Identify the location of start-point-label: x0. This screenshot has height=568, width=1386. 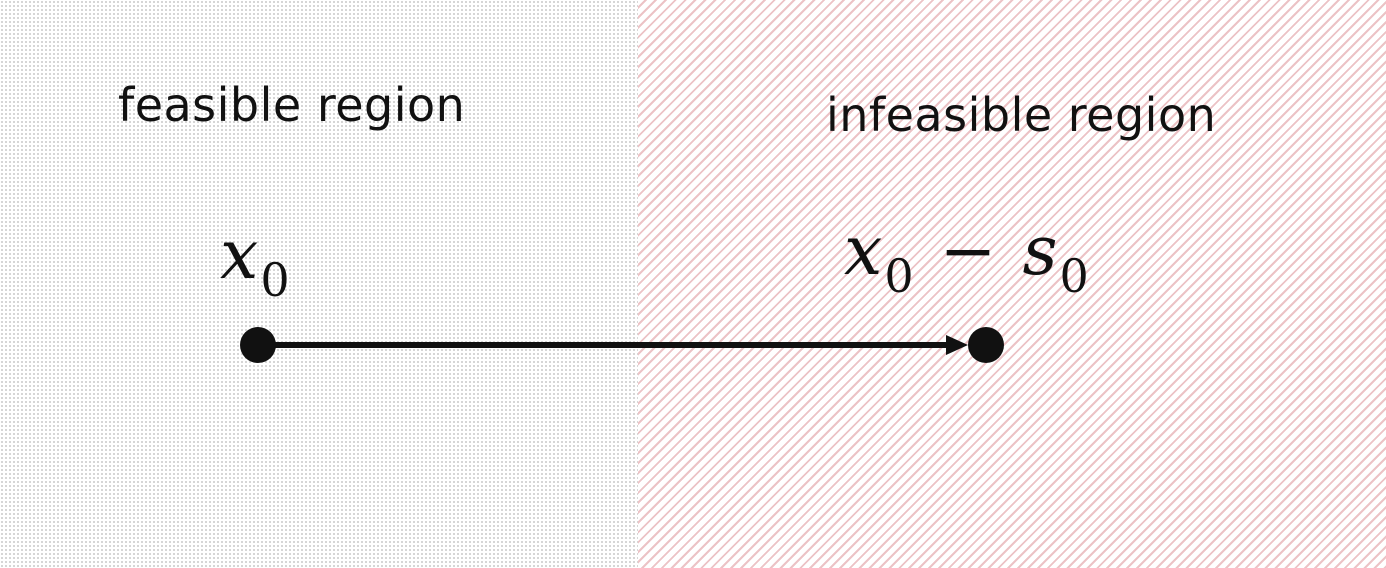
(255, 263).